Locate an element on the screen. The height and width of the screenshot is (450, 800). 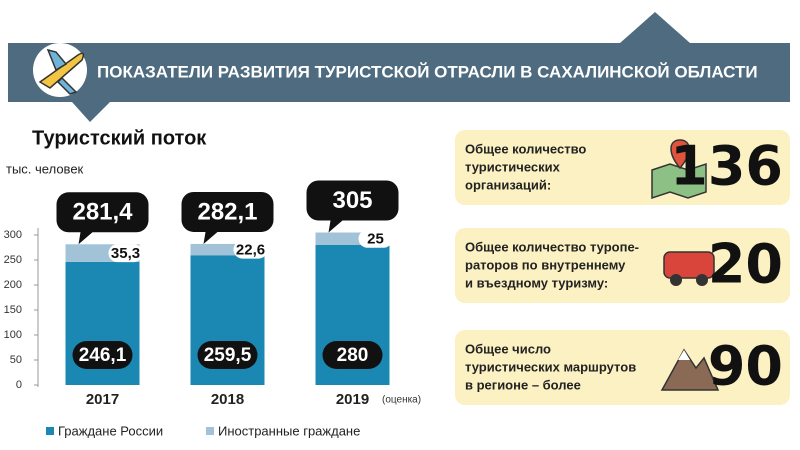
card-text: туристических is located at coordinates (513, 166).